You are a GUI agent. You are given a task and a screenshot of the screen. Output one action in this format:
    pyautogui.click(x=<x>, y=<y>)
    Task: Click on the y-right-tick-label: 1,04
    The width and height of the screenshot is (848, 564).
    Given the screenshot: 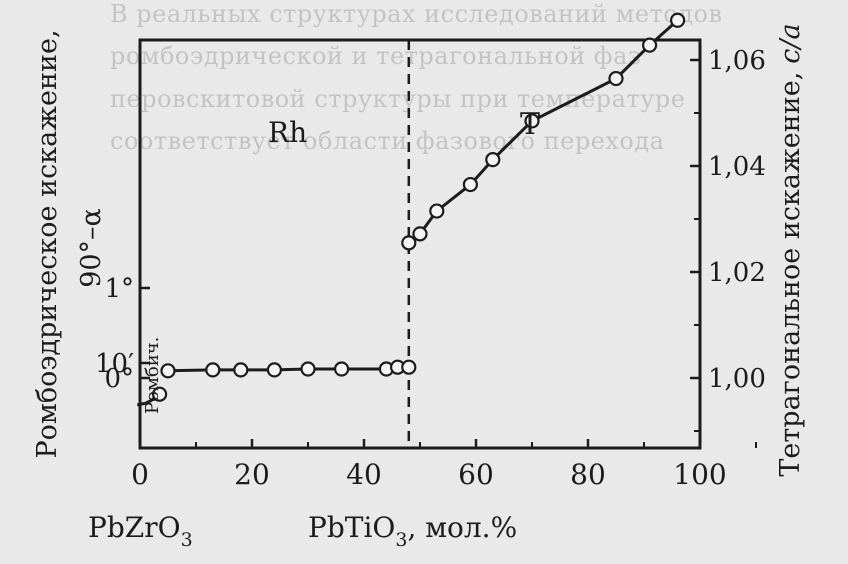 What is the action you would take?
    pyautogui.click(x=737, y=167)
    